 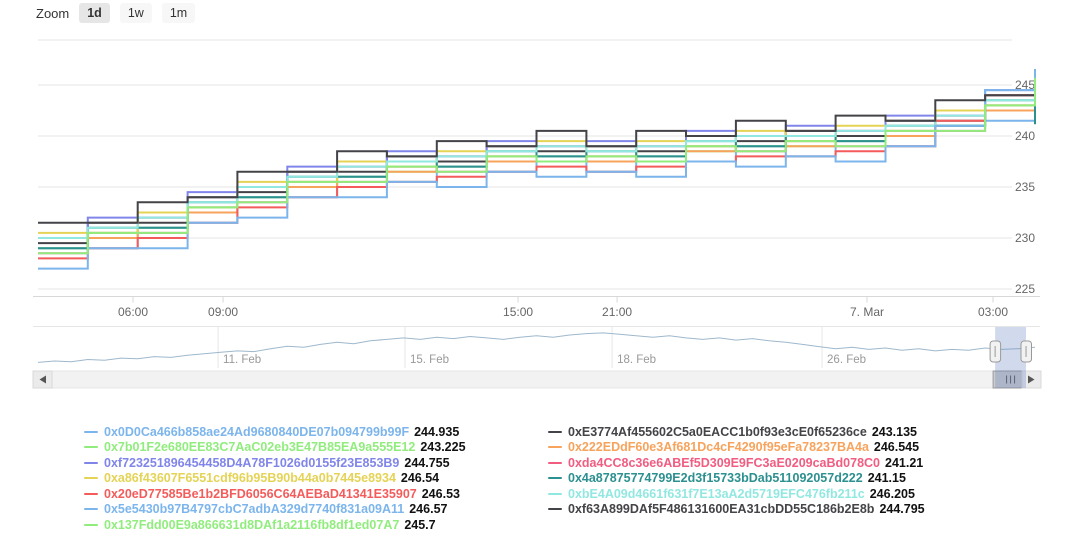 What do you see at coordinates (904, 462) in the screenshot?
I see `legend-value: 241.21` at bounding box center [904, 462].